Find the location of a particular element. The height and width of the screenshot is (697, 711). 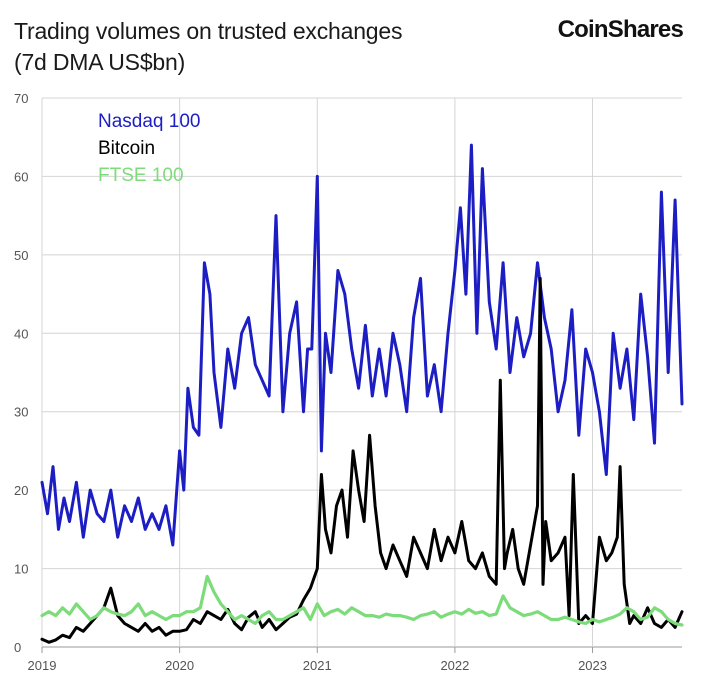

x-tick-label: 2020 is located at coordinates (179, 665).